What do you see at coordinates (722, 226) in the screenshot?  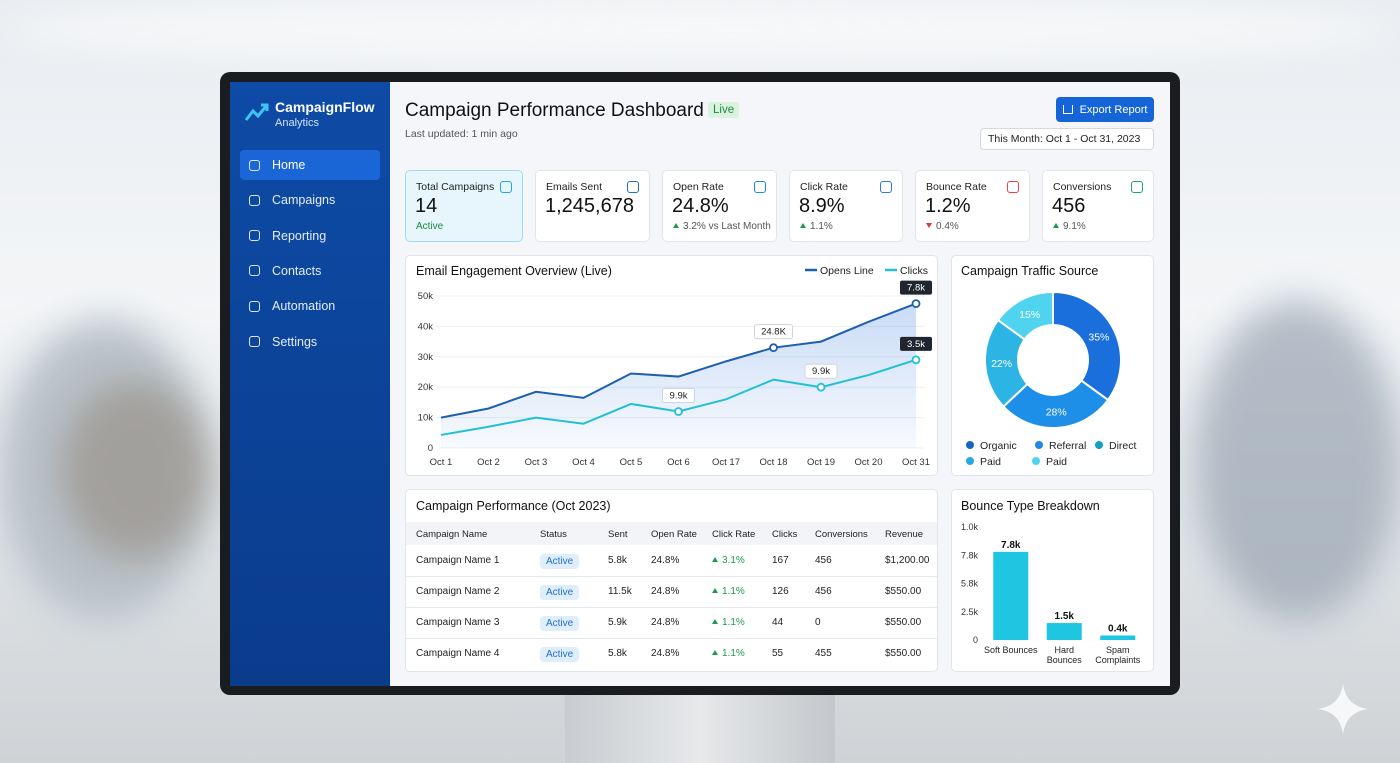 I see `kpi-change: 3.2% vs Last Month` at bounding box center [722, 226].